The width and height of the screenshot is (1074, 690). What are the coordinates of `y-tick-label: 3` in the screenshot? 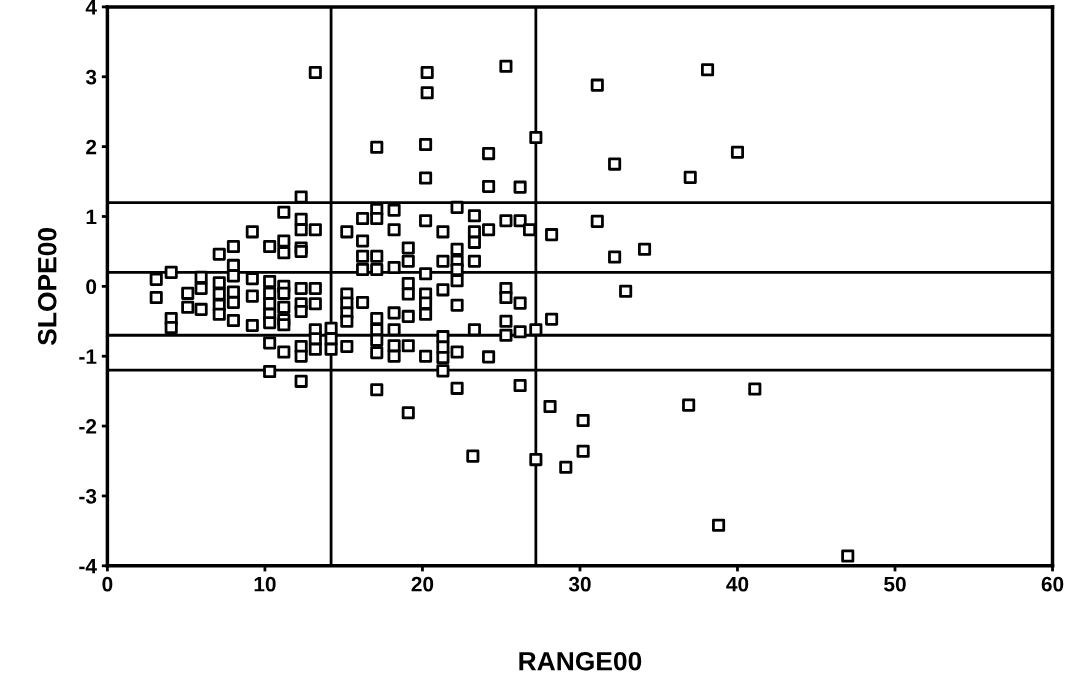 It's located at (91, 77).